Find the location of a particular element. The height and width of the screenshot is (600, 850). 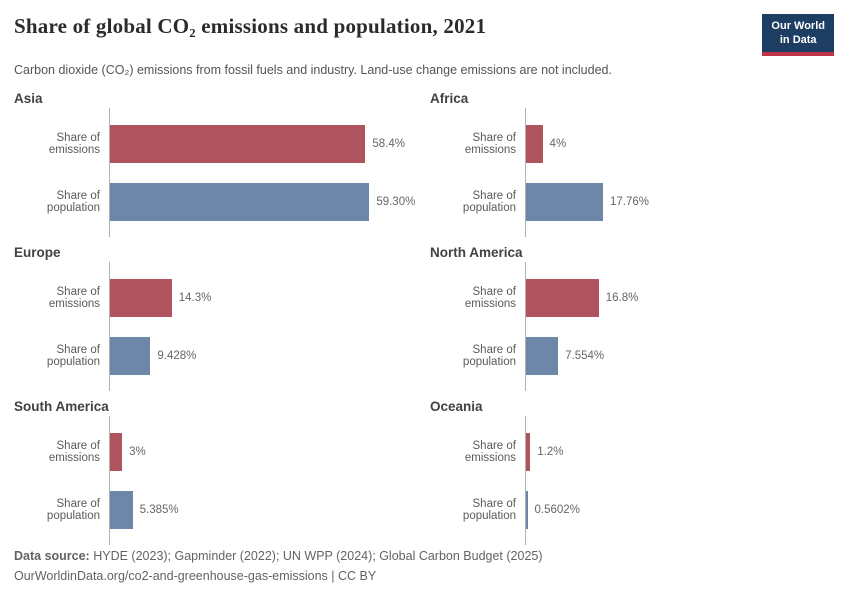

bar-row-population: Share of population 7.554% is located at coordinates (632, 356).